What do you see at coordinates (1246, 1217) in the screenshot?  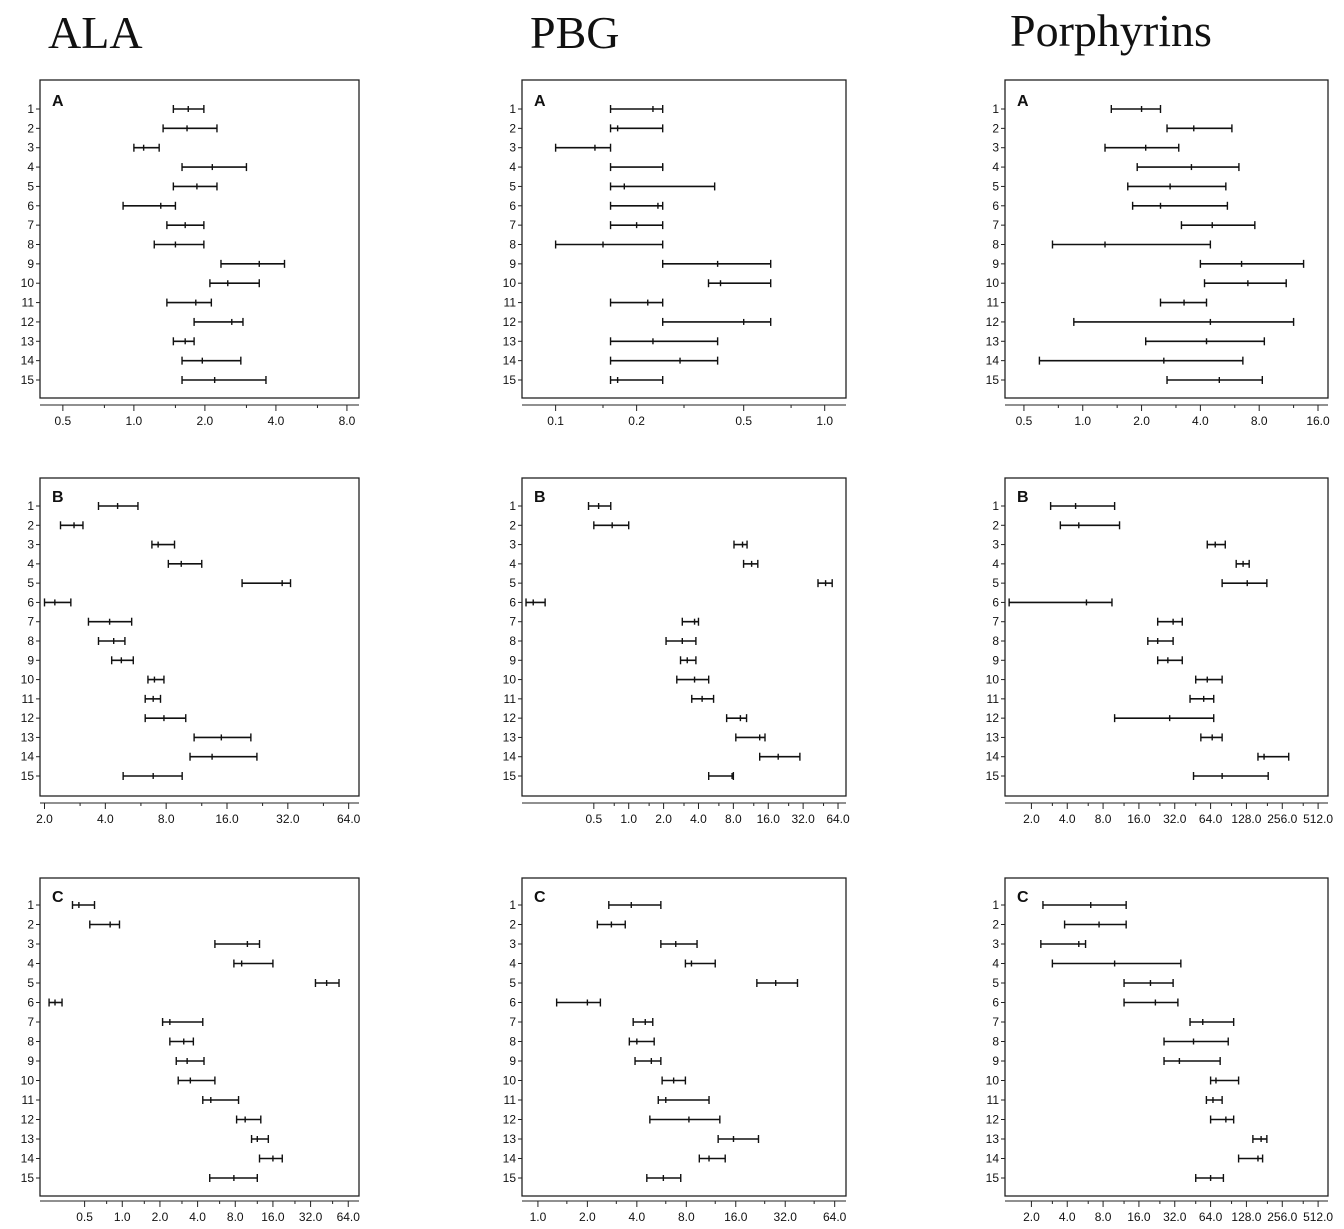 I see `x-tick-label: 128.0` at bounding box center [1246, 1217].